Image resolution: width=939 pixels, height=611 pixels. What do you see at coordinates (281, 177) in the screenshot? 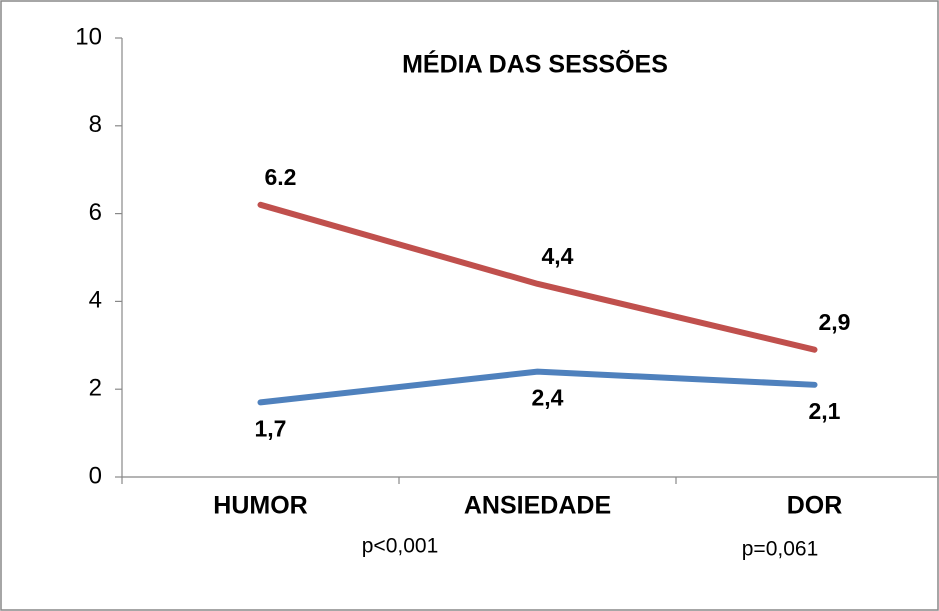
I see `data-label: 6.2` at bounding box center [281, 177].